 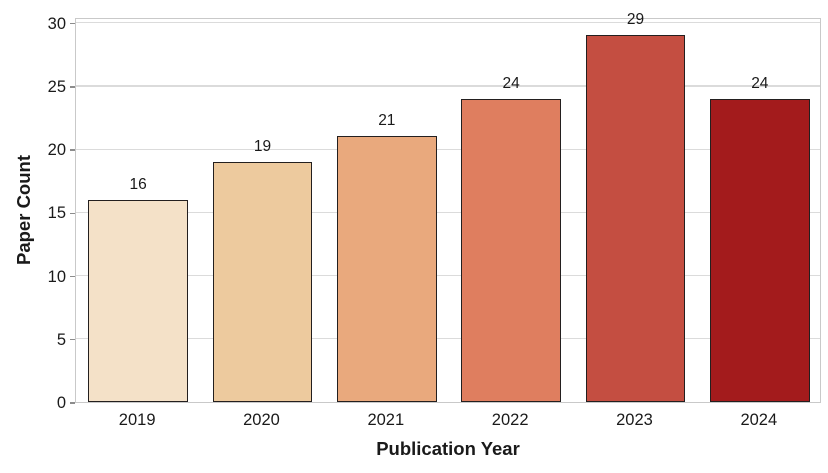 I want to click on x-tick-label-2024: 2024, so click(x=759, y=420).